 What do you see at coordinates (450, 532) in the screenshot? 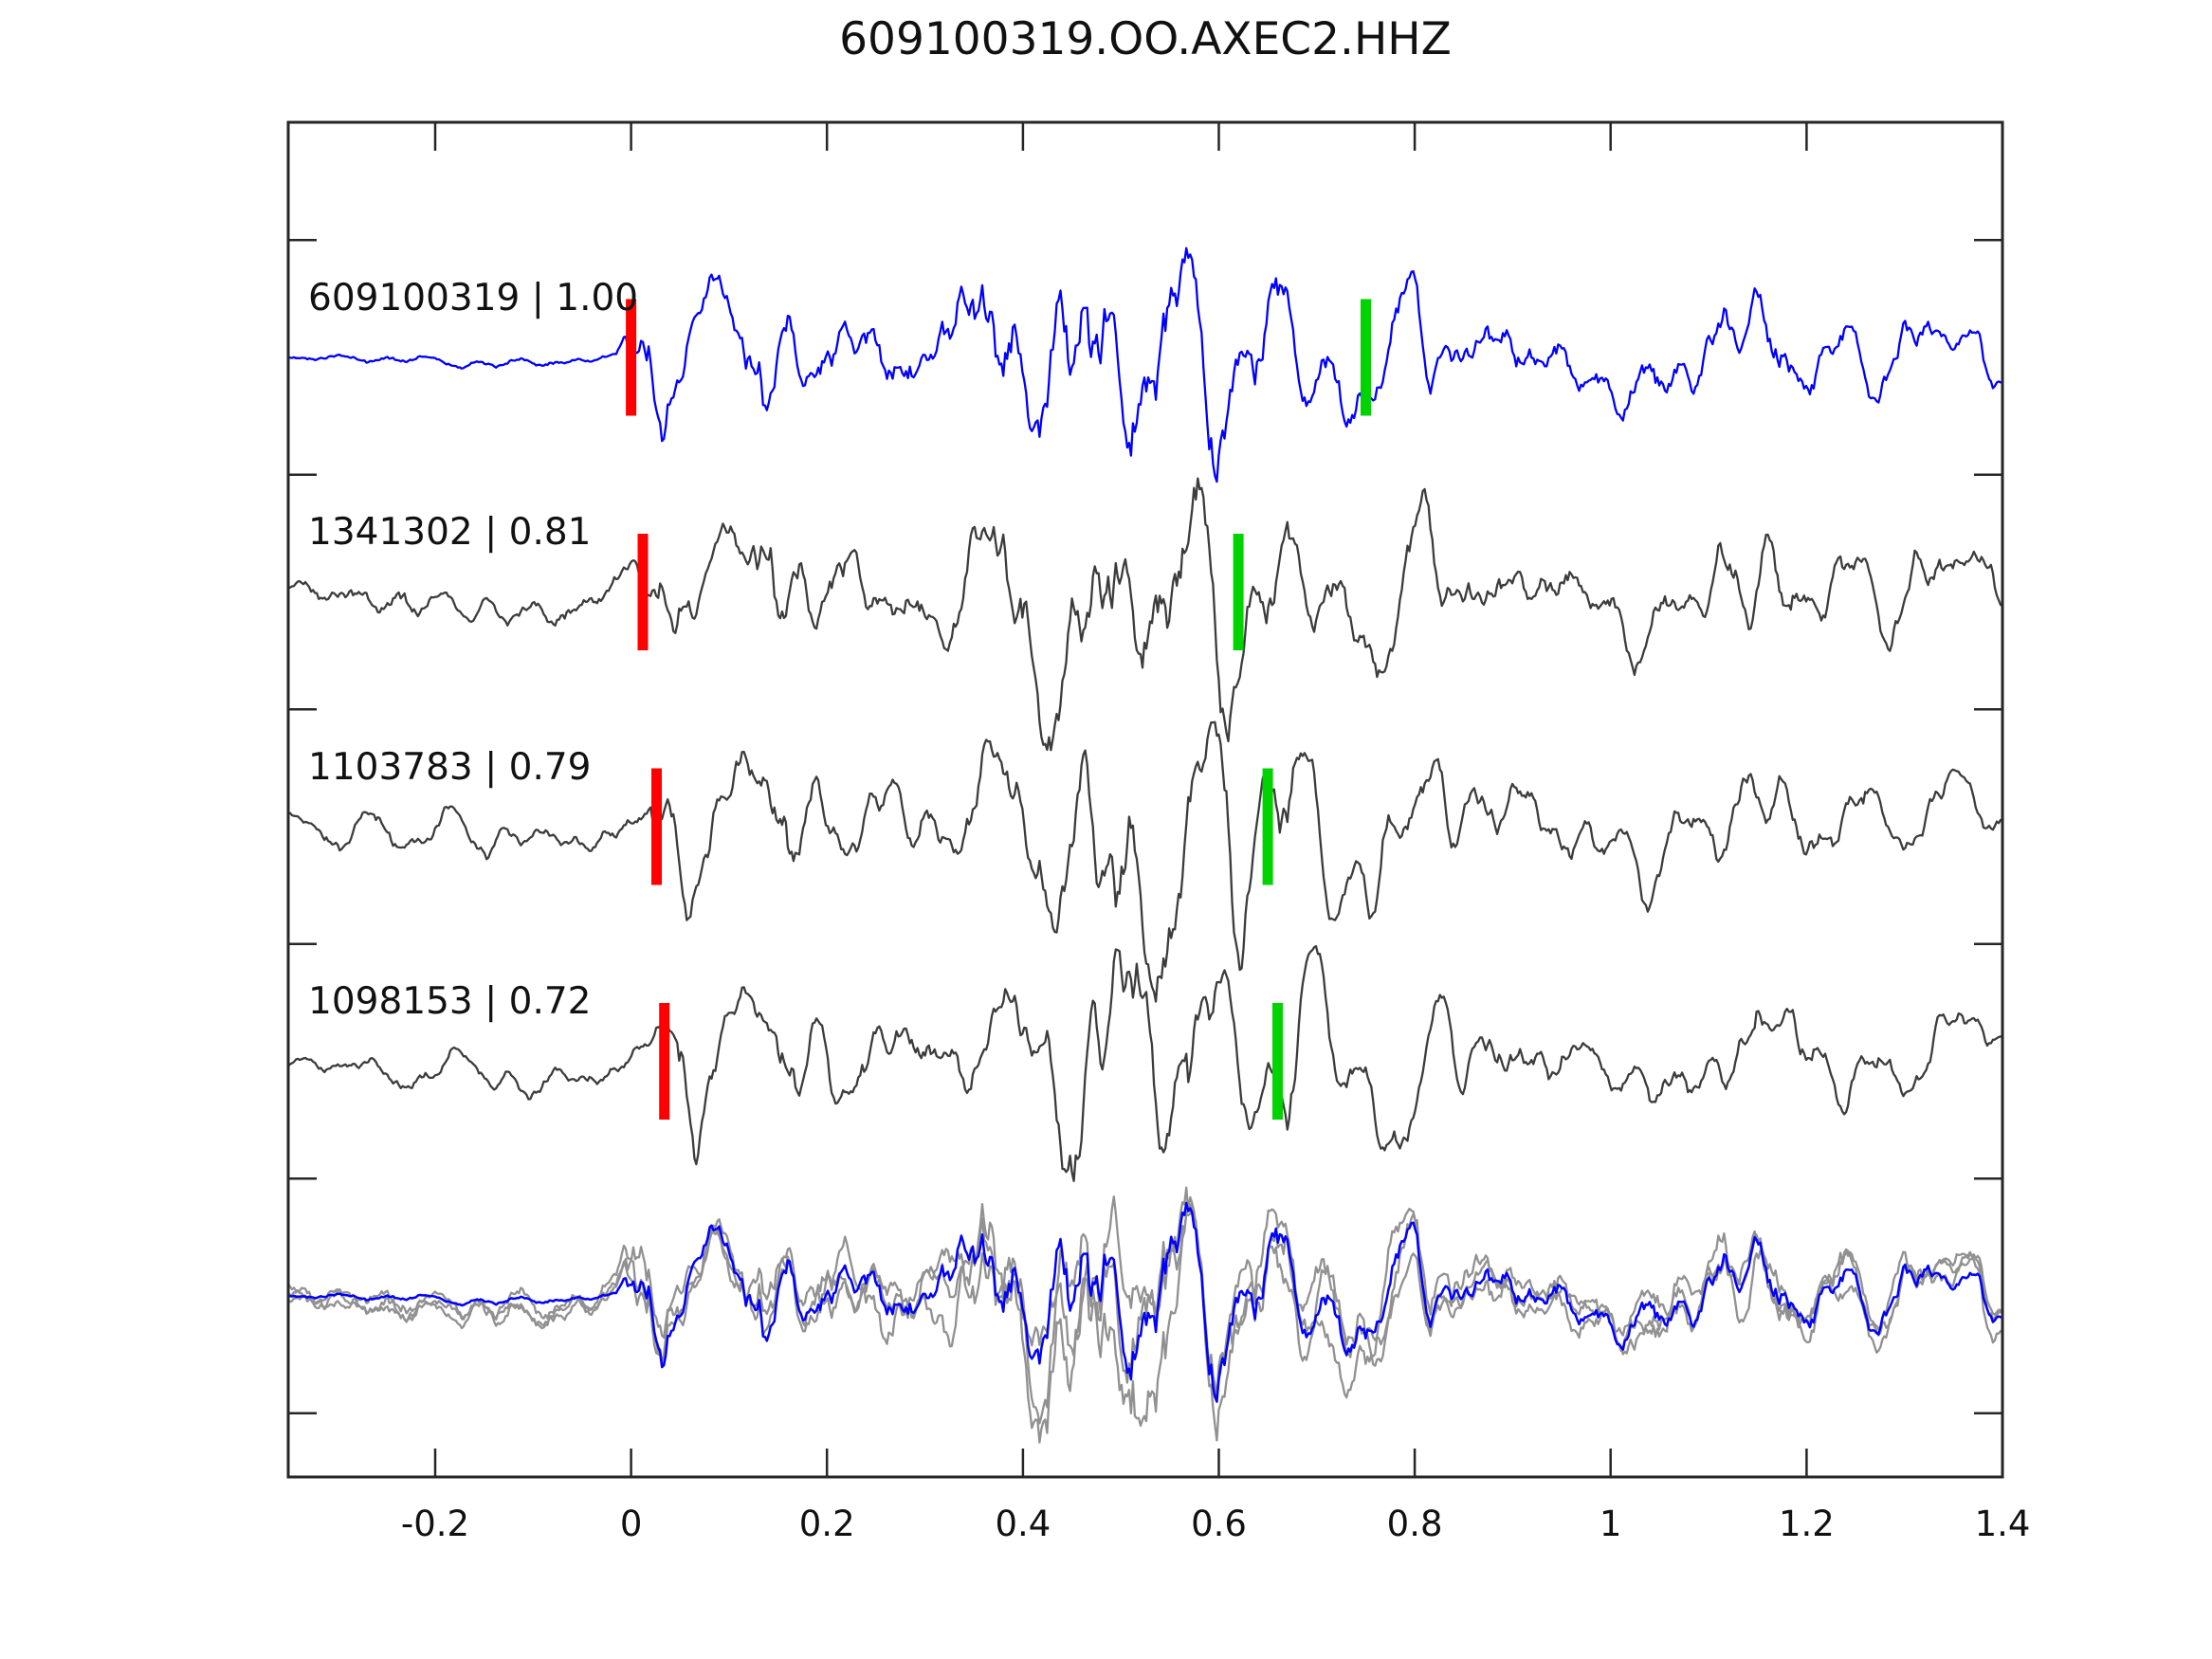
I see `trace-label-2: 1341302 | 0.81` at bounding box center [450, 532].